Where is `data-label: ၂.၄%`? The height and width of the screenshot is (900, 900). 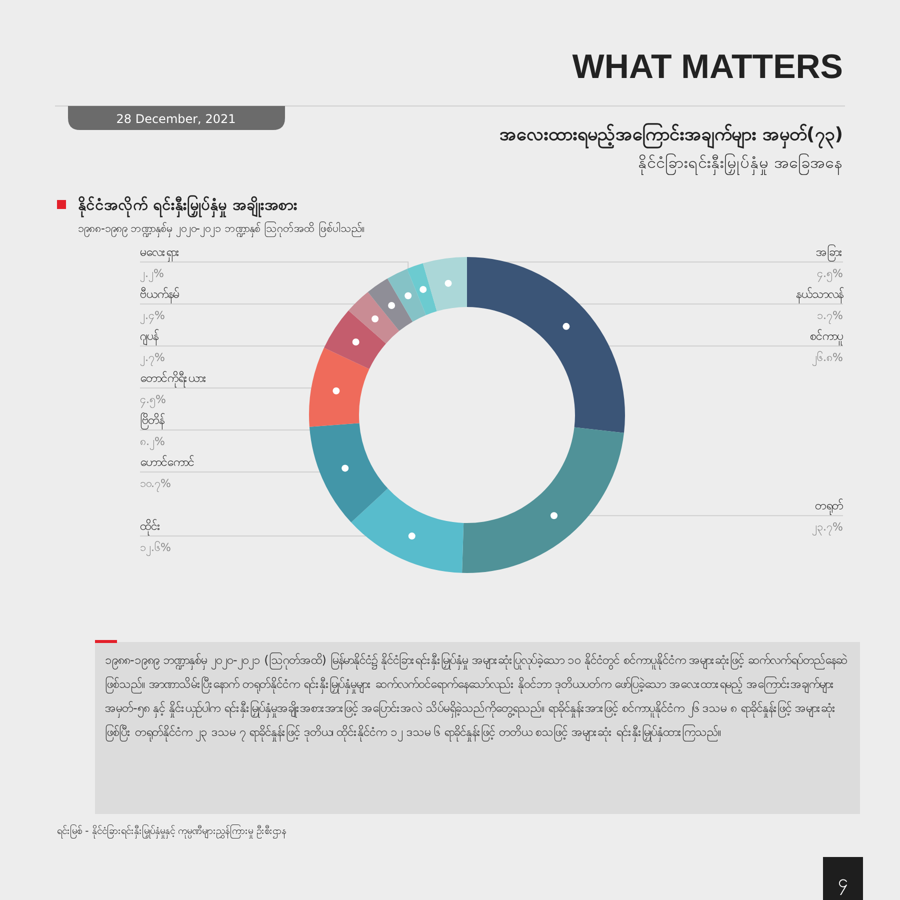
data-label: ၂.၄% is located at coordinates (152, 316).